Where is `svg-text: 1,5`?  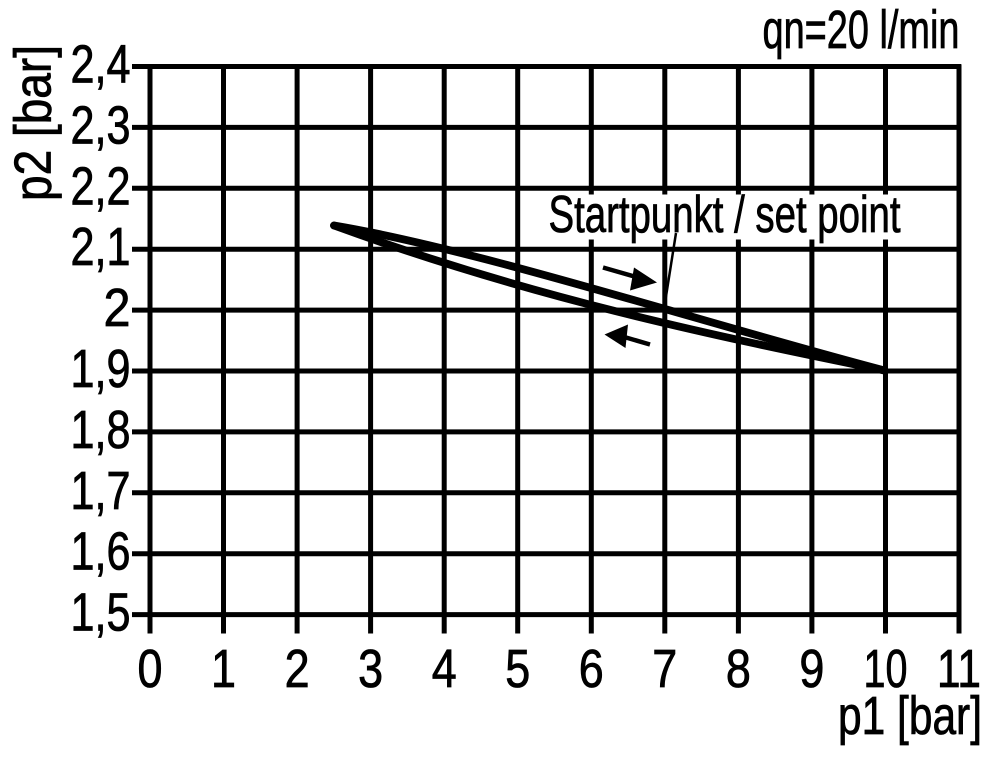 svg-text: 1,5 is located at coordinates (101, 613).